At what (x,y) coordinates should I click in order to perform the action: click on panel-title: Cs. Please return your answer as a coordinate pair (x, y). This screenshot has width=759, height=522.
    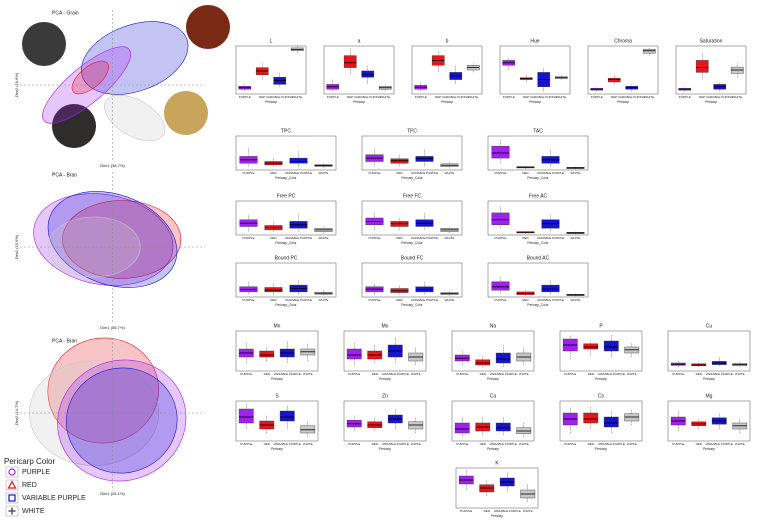
    Looking at the image, I should click on (601, 396).